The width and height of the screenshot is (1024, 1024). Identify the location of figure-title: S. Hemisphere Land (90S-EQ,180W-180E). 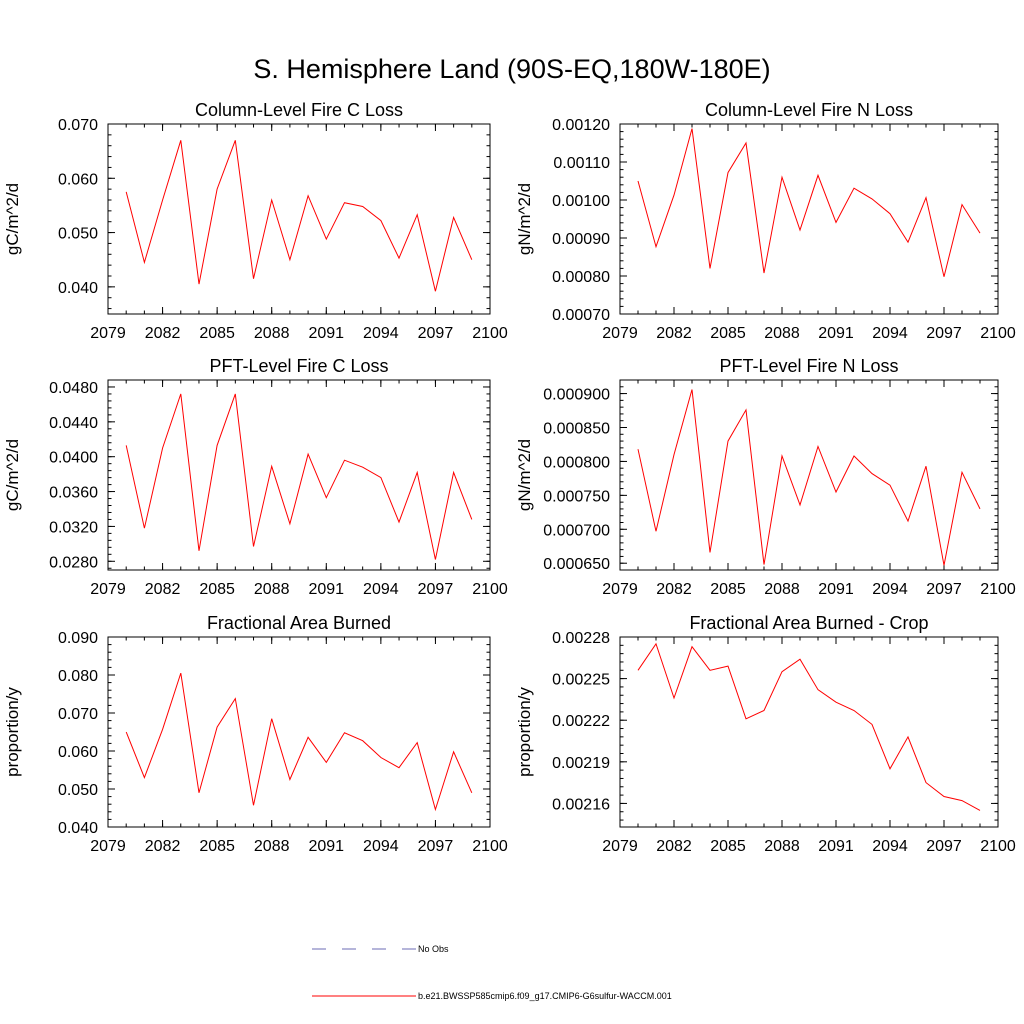
(511, 69).